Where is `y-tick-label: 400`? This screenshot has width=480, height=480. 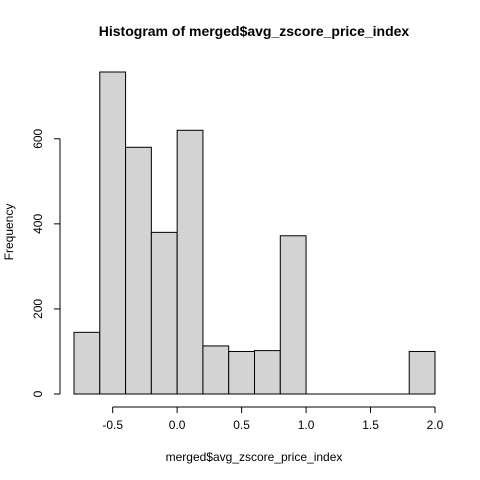 y-tick-label: 400 is located at coordinates (38, 224).